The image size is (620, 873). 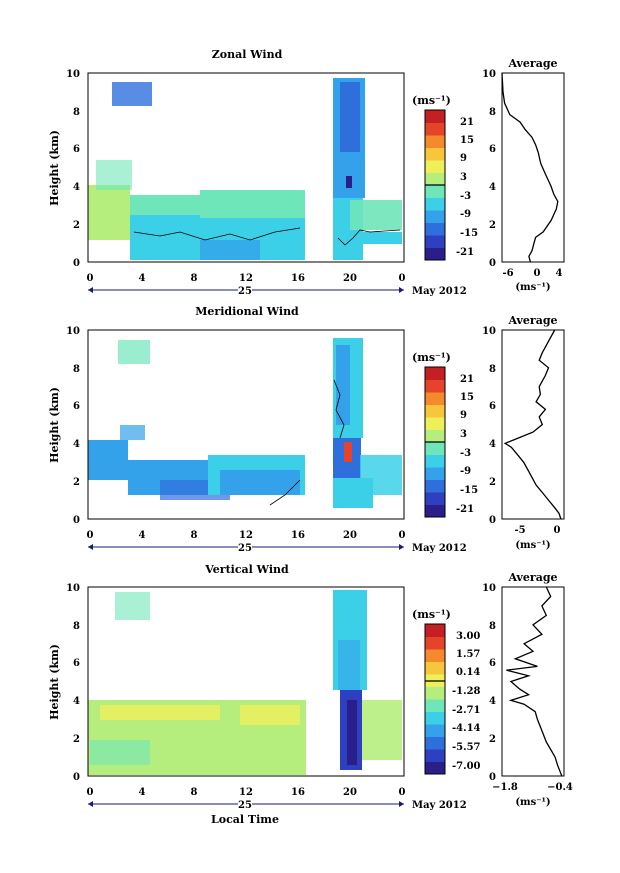 I want to click on svg-text: -5.57, so click(x=466, y=747).